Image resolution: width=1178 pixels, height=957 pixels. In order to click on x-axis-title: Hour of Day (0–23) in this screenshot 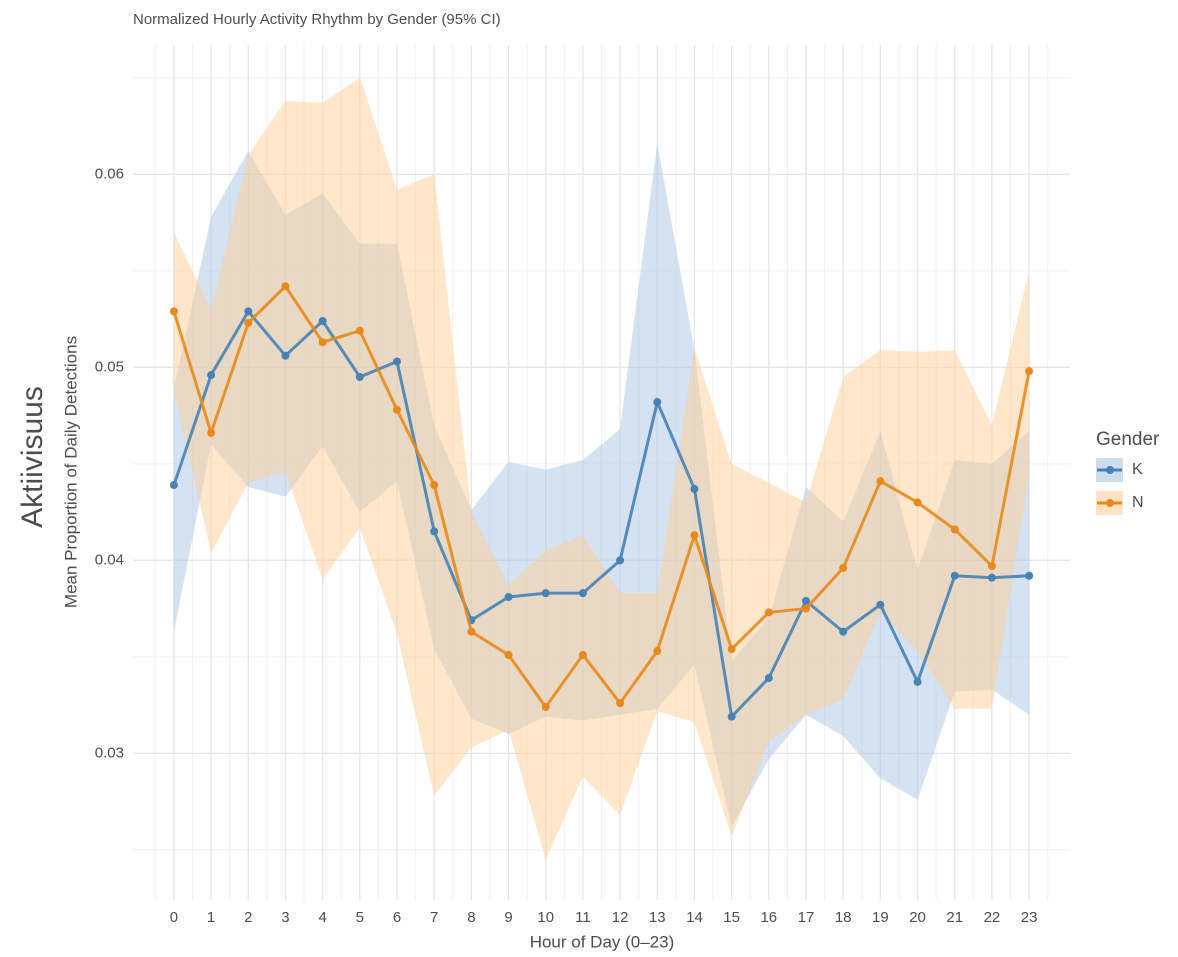, I will do `click(602, 941)`.